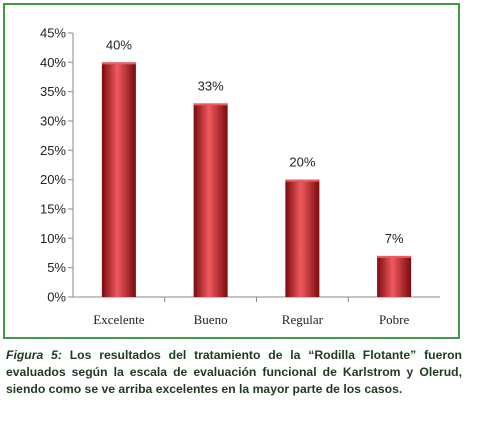 Image resolution: width=484 pixels, height=427 pixels. Describe the element at coordinates (53, 238) in the screenshot. I see `y-tick-label: 10%` at that location.